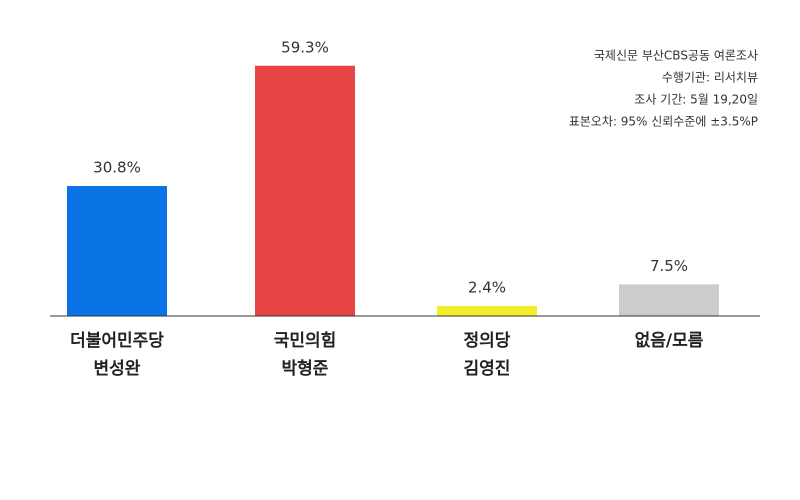 The image size is (800, 500). What do you see at coordinates (117, 168) in the screenshot?
I see `value-label: 30.8%` at bounding box center [117, 168].